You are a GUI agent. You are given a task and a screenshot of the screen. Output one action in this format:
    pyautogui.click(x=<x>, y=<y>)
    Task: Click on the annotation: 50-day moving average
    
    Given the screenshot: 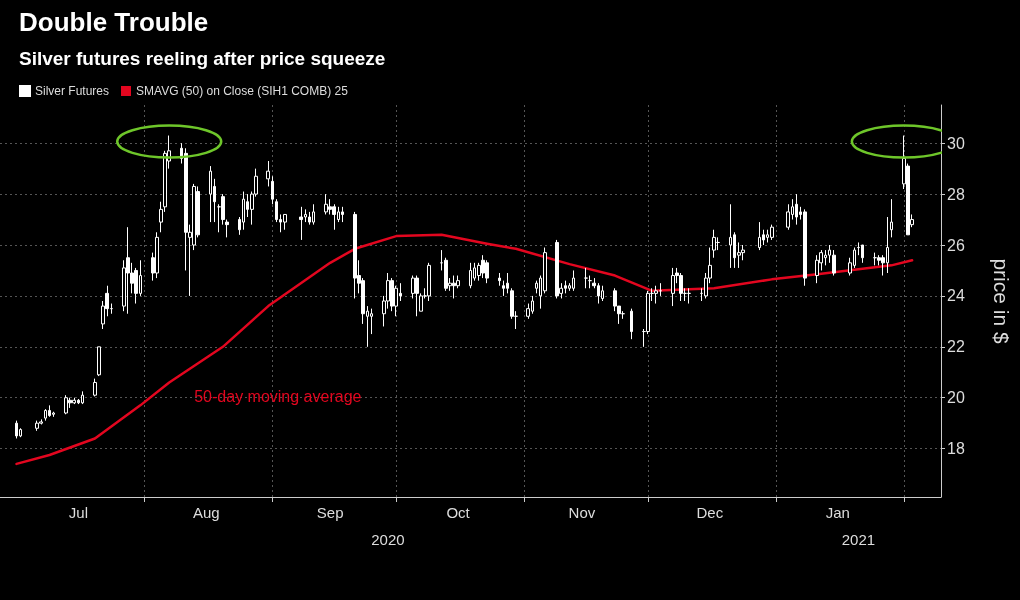 What is the action you would take?
    pyautogui.click(x=278, y=396)
    